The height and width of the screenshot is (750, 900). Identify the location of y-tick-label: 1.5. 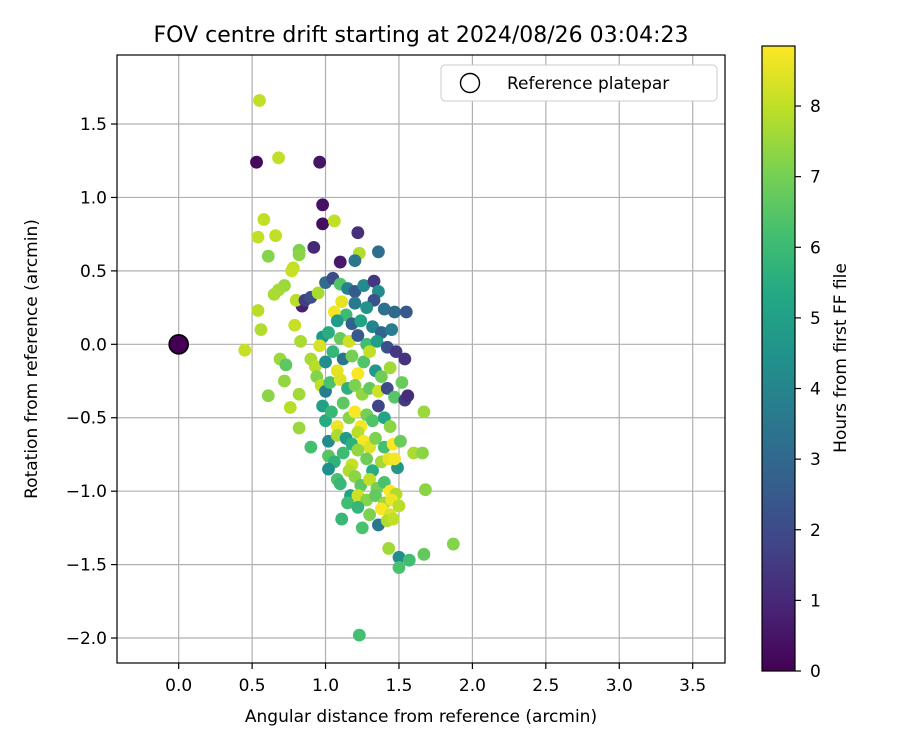
(93, 125).